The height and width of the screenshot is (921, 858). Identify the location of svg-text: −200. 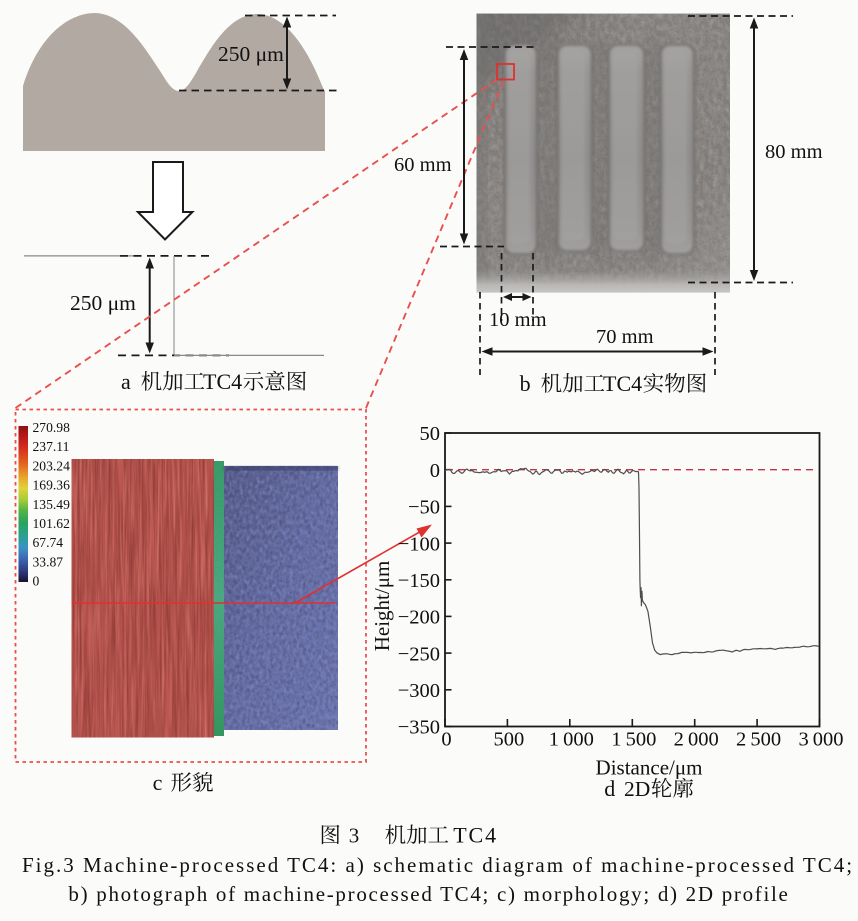
(419, 618).